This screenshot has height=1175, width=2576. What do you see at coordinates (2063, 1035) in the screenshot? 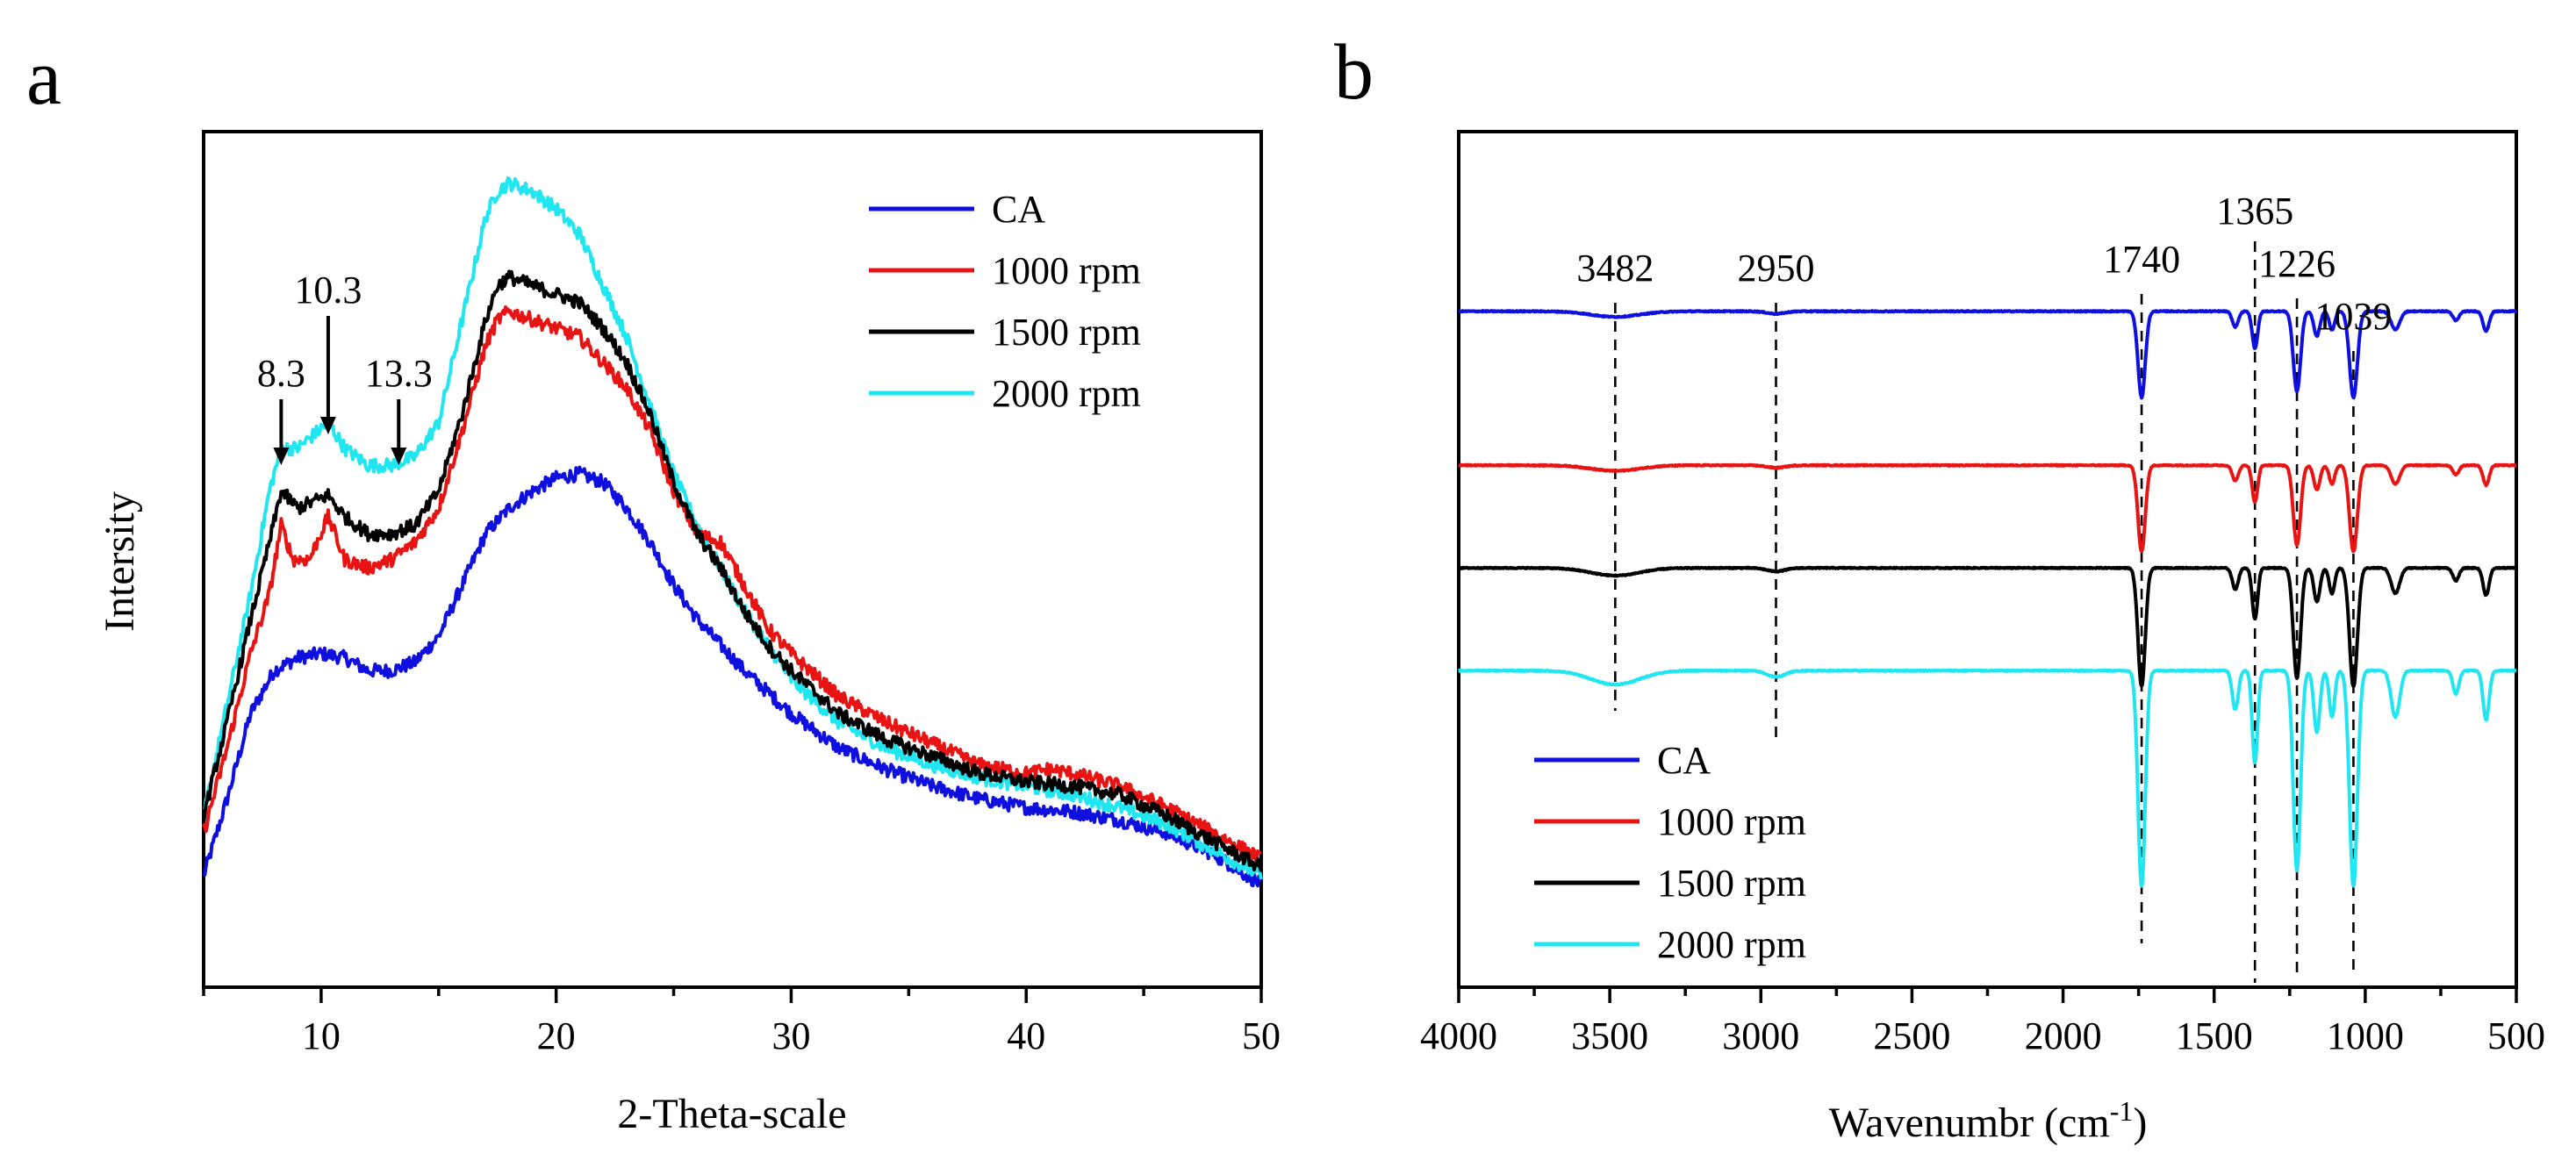
I see `b-xtick-label-2000: 2000` at bounding box center [2063, 1035].